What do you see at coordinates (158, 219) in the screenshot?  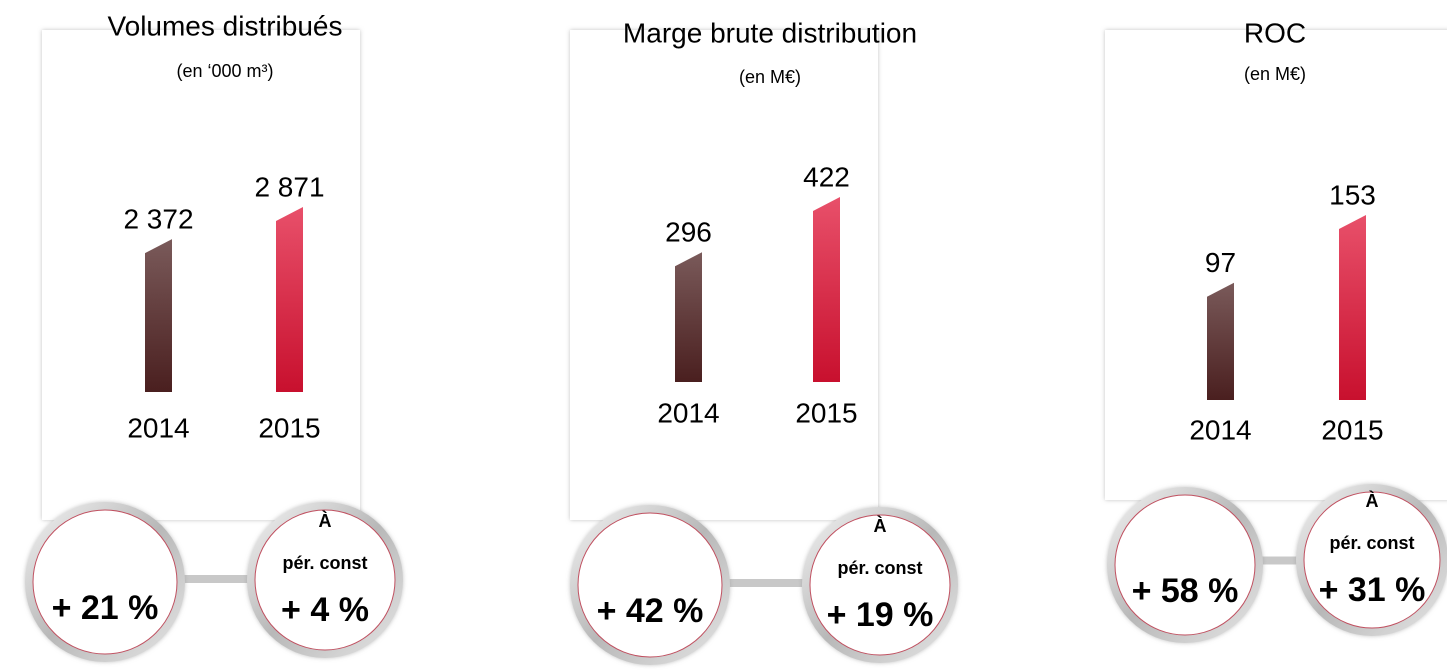 I see `value-label: 2 372` at bounding box center [158, 219].